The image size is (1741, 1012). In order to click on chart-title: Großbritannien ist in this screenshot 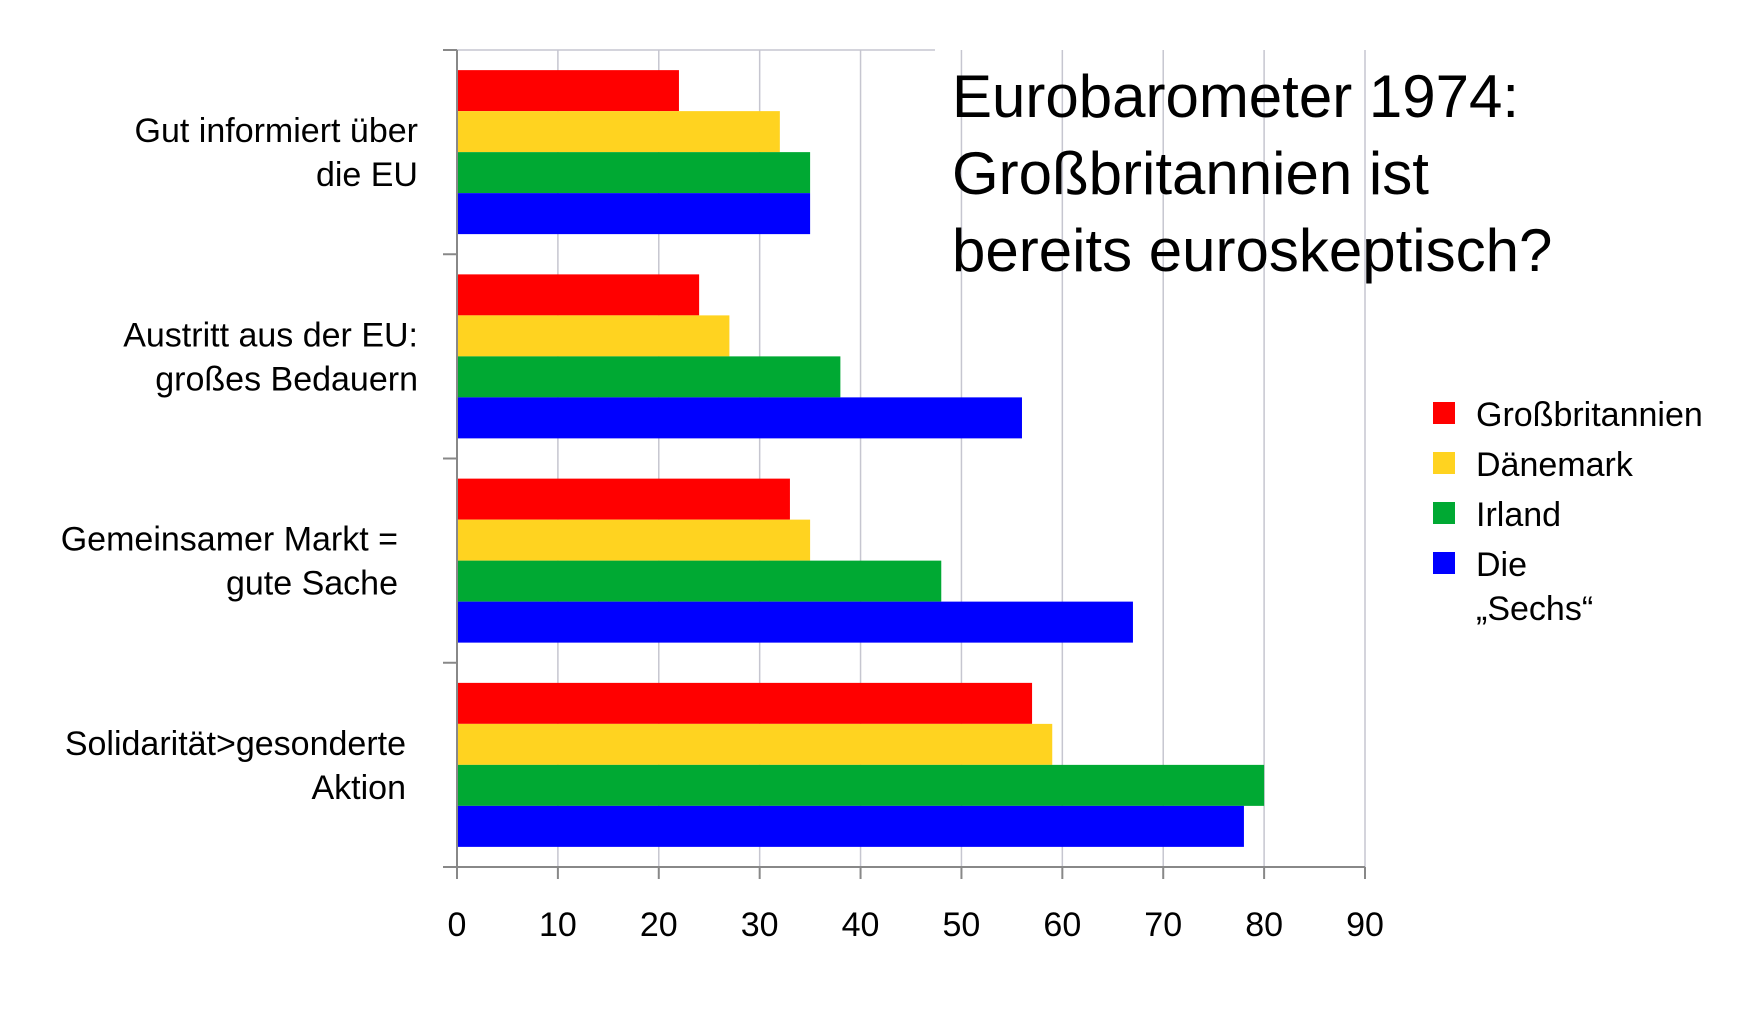, I will do `click(1190, 173)`.